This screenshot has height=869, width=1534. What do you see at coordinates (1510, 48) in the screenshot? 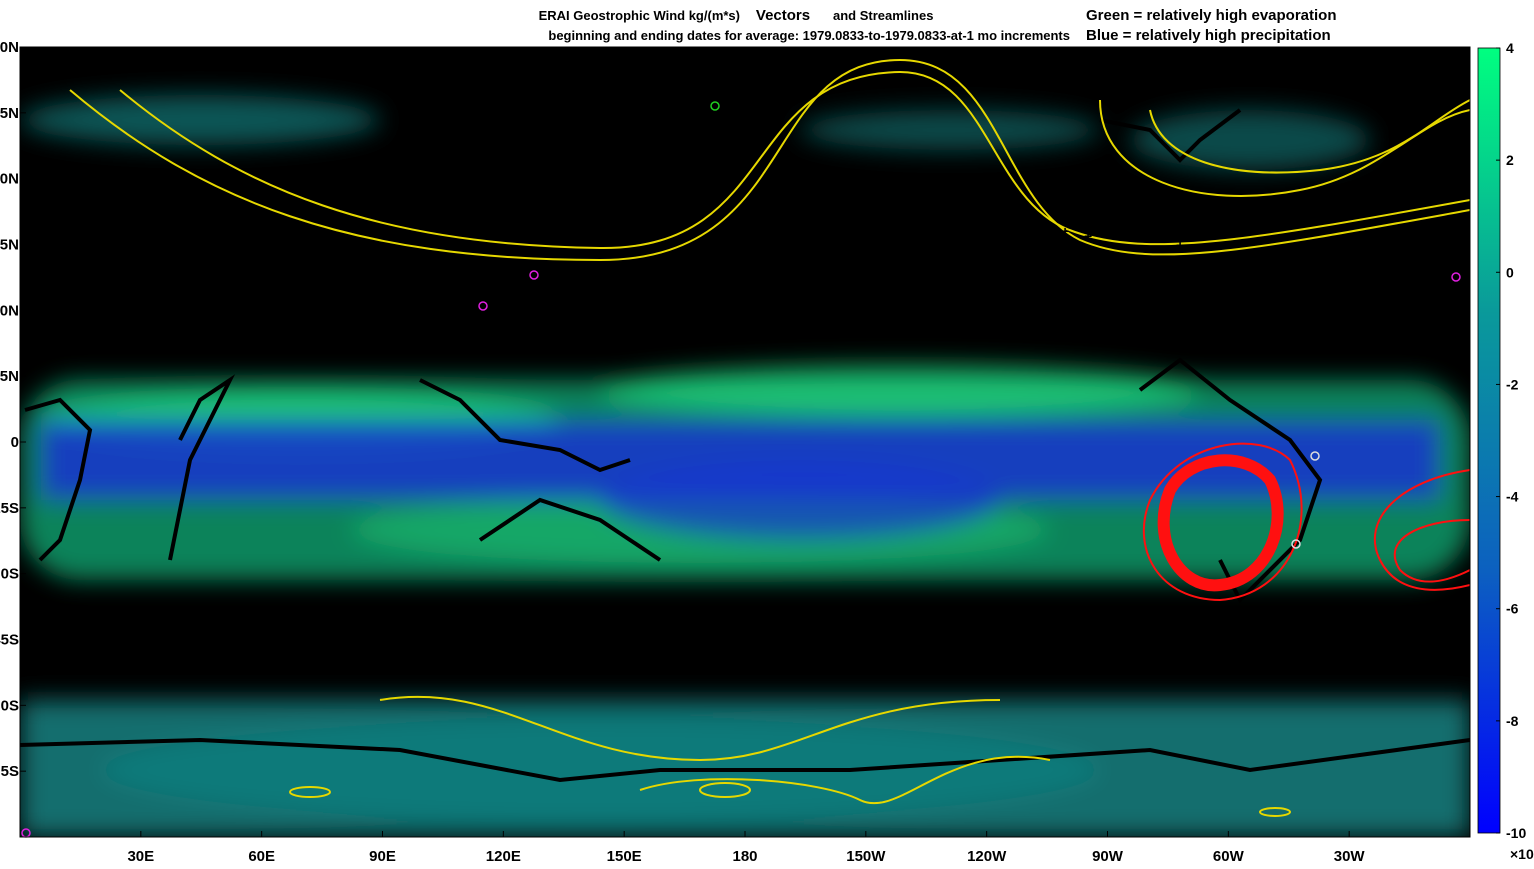
I see `colorbar-tick-label: 4` at bounding box center [1510, 48].